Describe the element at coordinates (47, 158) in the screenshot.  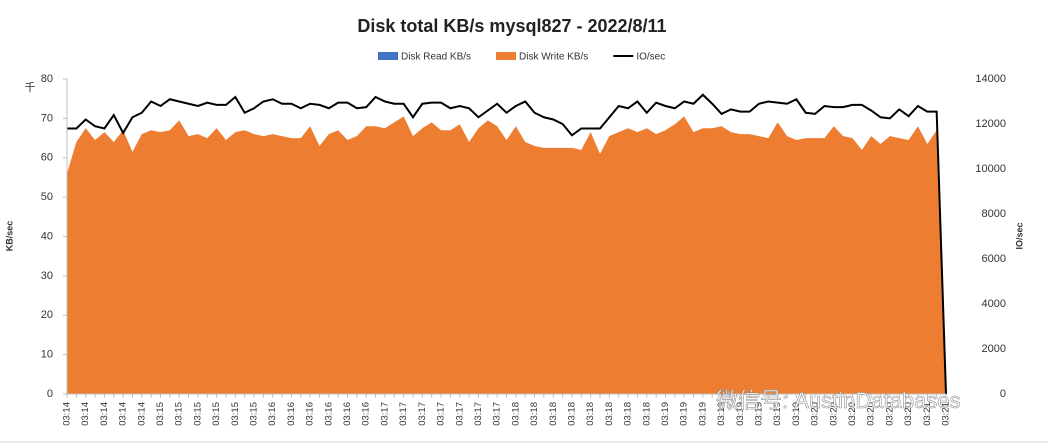
I see `y-tick-label: 60` at that location.